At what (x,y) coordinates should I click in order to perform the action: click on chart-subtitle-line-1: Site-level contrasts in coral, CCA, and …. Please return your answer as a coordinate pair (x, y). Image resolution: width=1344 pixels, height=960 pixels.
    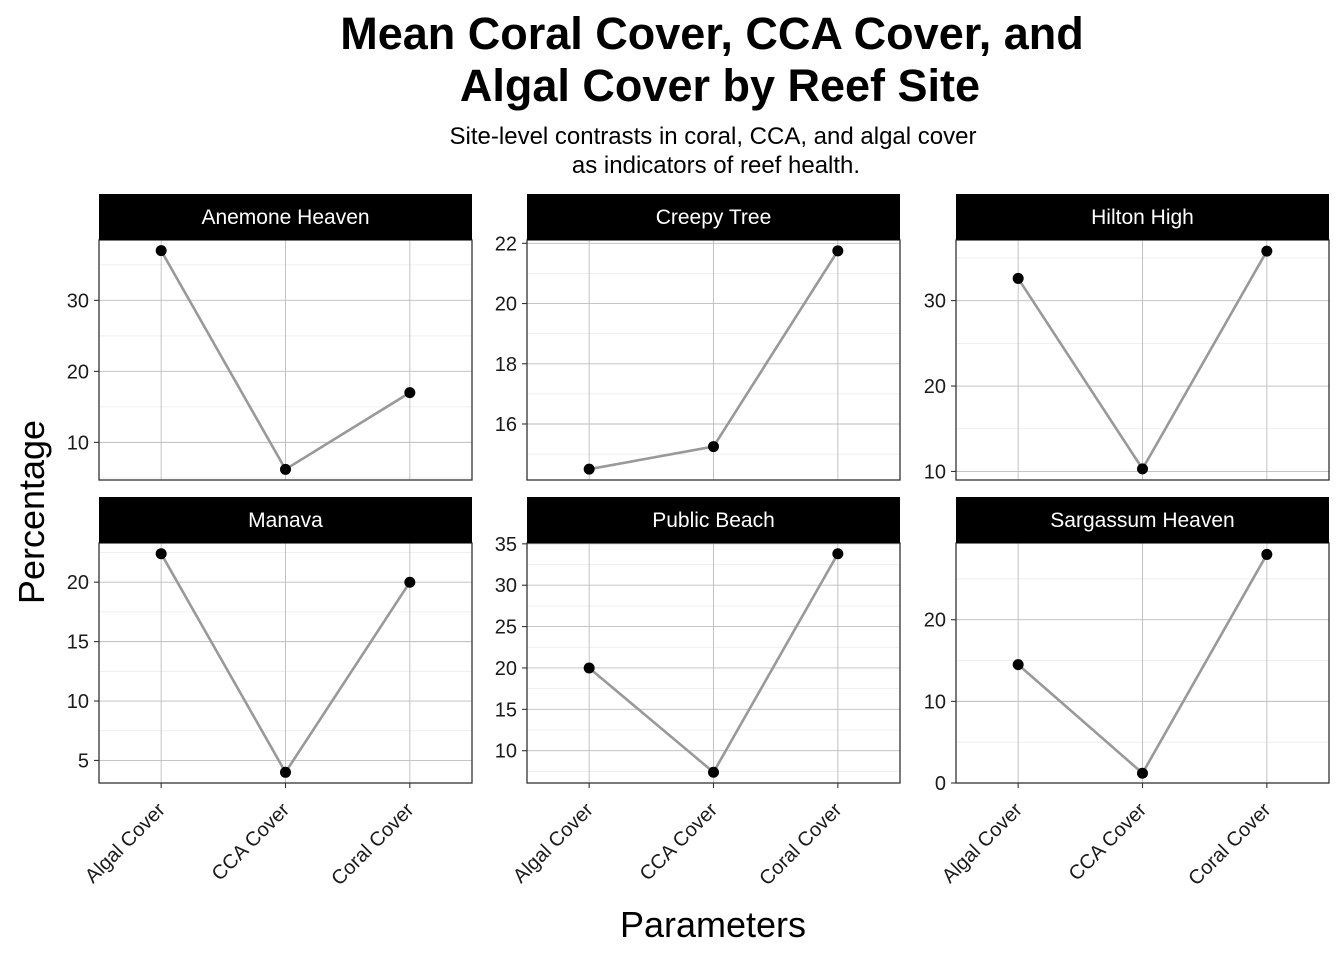
    Looking at the image, I should click on (713, 136).